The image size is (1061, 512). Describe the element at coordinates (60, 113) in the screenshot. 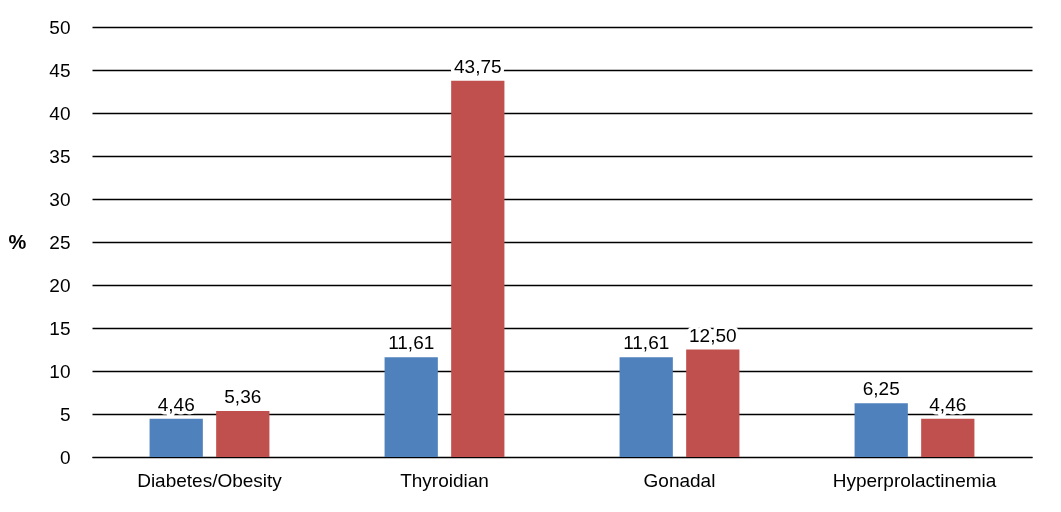

I see `y-tick-label: 40` at that location.